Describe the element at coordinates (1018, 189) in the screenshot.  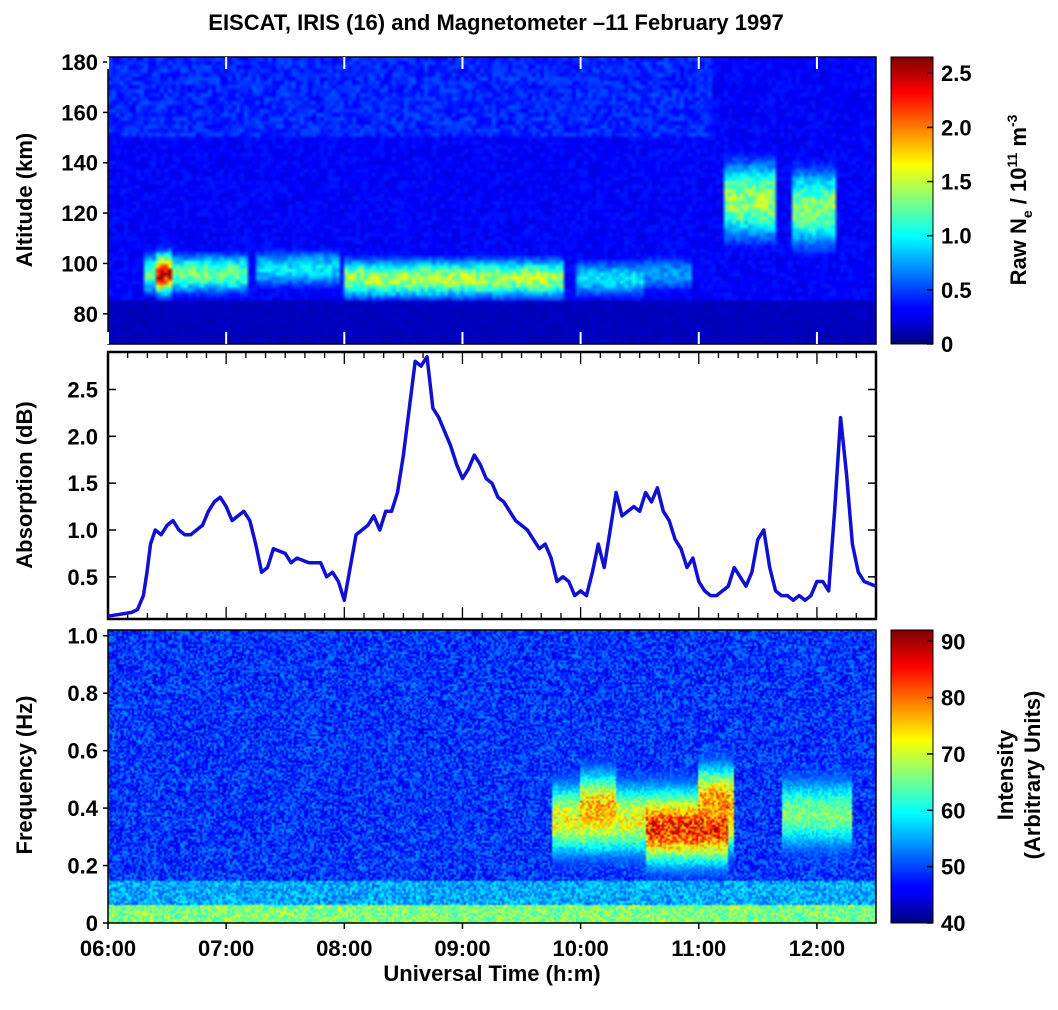
I see `colorbar-label-unit: / 10` at that location.